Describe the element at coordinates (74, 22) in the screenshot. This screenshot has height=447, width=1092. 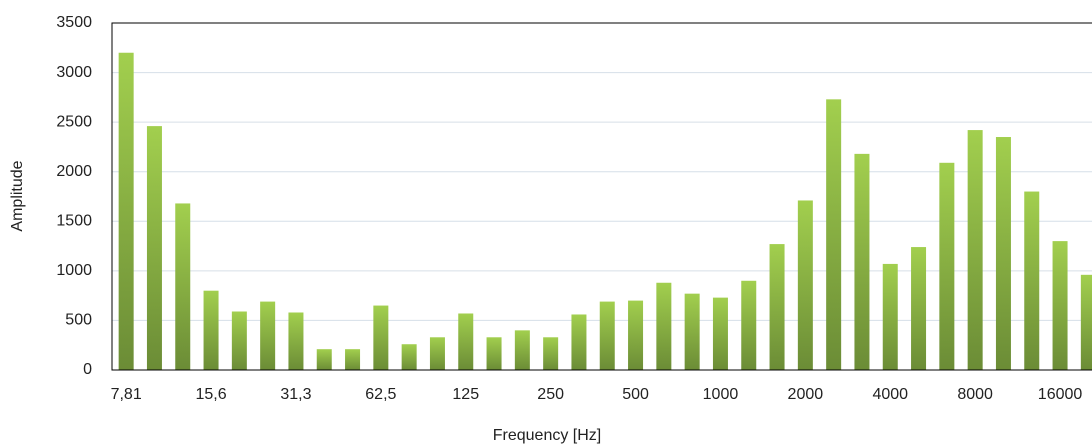
I see `y-tick-label: 3500` at that location.